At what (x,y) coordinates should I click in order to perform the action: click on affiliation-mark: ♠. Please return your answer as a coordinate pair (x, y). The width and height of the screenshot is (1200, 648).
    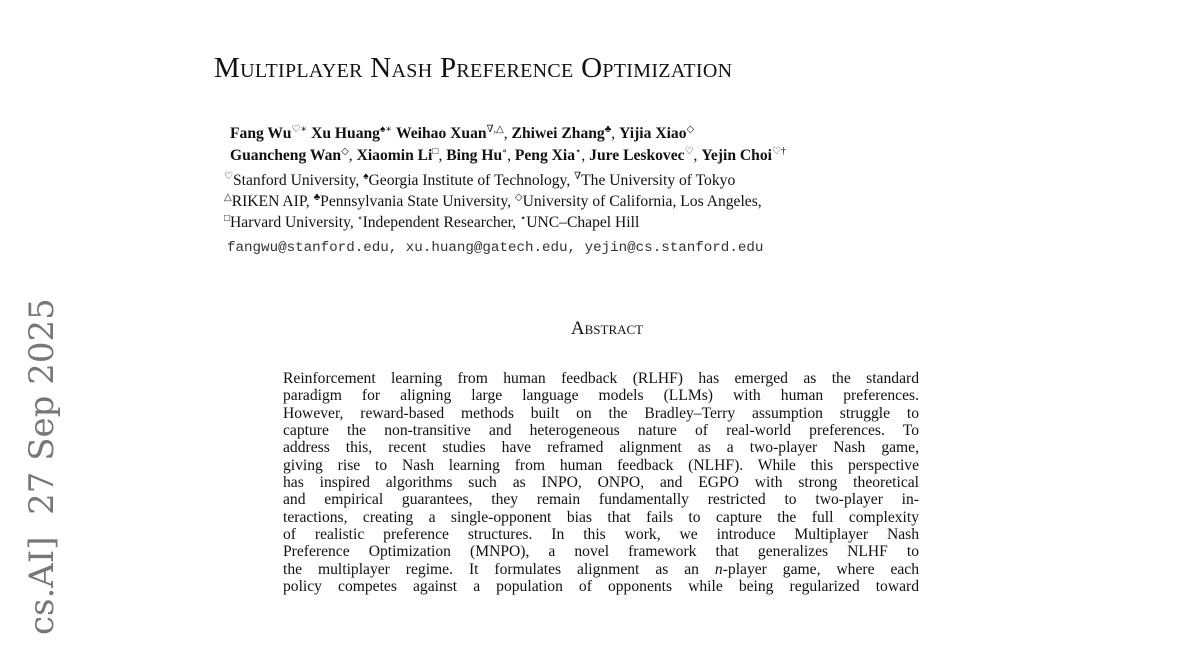
    Looking at the image, I should click on (366, 176).